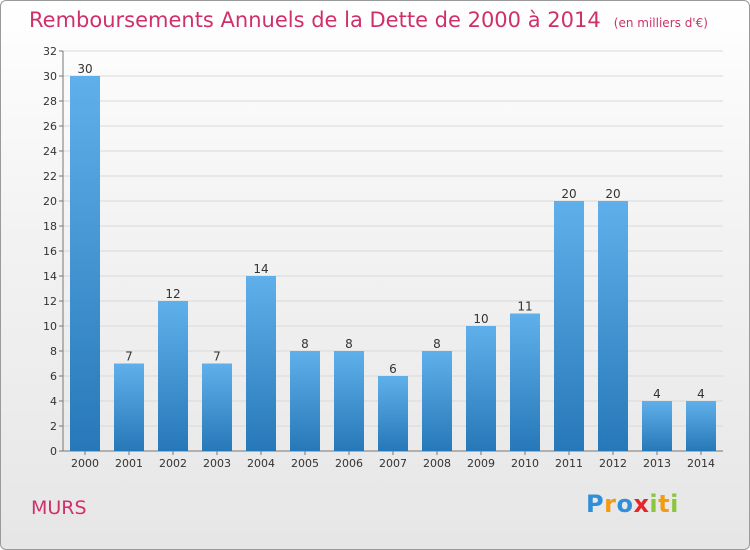 The width and height of the screenshot is (750, 550). I want to click on x-tick-label: 2002, so click(173, 463).